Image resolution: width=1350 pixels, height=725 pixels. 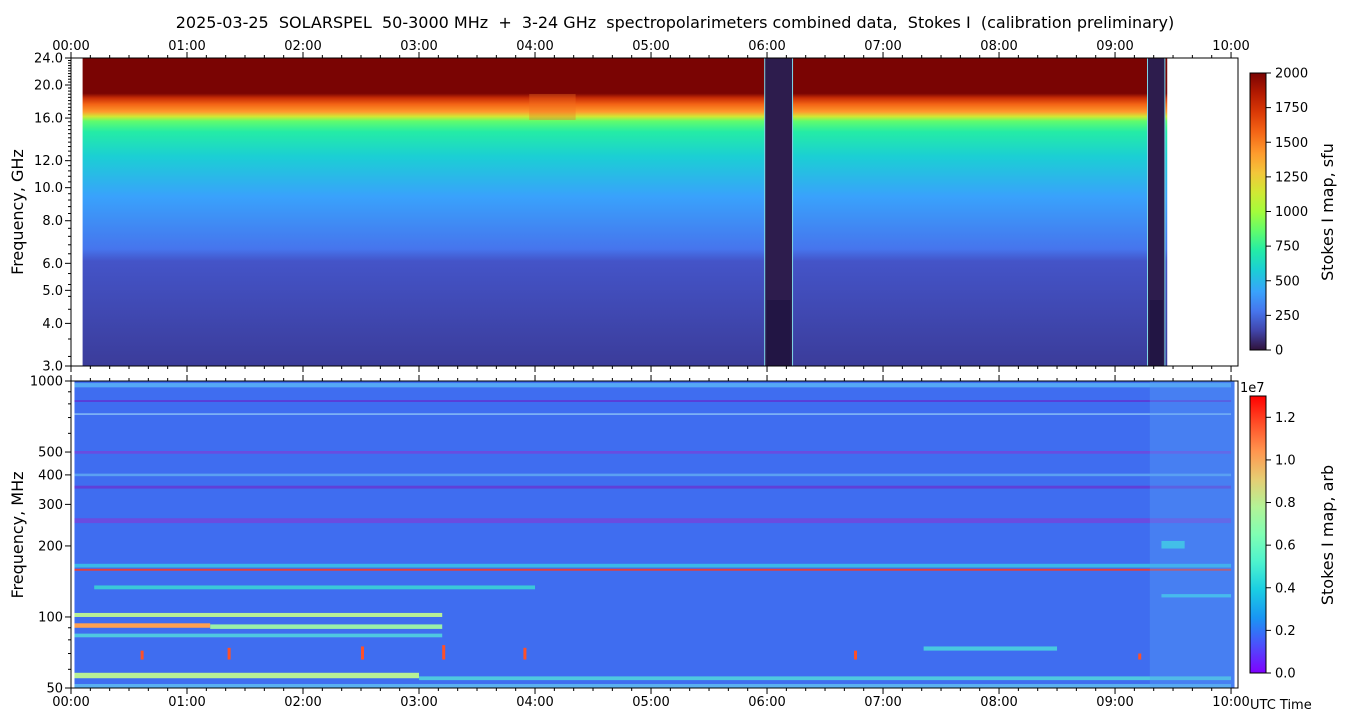 What do you see at coordinates (54, 689) in the screenshot?
I see `y-tick-label: 50` at bounding box center [54, 689].